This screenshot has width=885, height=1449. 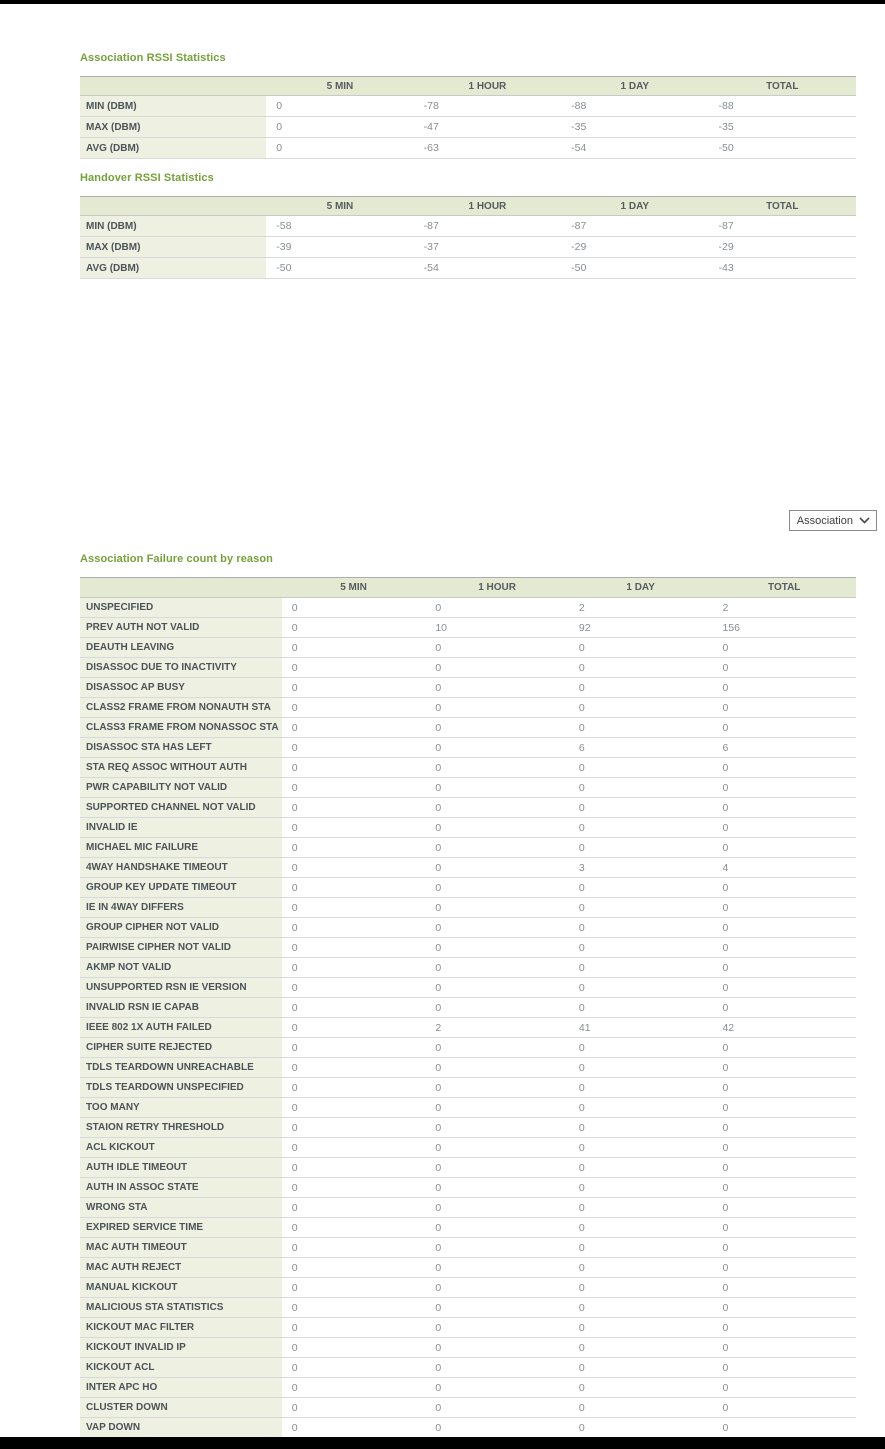 I want to click on table-row: AUTH IN ASSOC STATE 0 0 0 0, so click(x=468, y=1187).